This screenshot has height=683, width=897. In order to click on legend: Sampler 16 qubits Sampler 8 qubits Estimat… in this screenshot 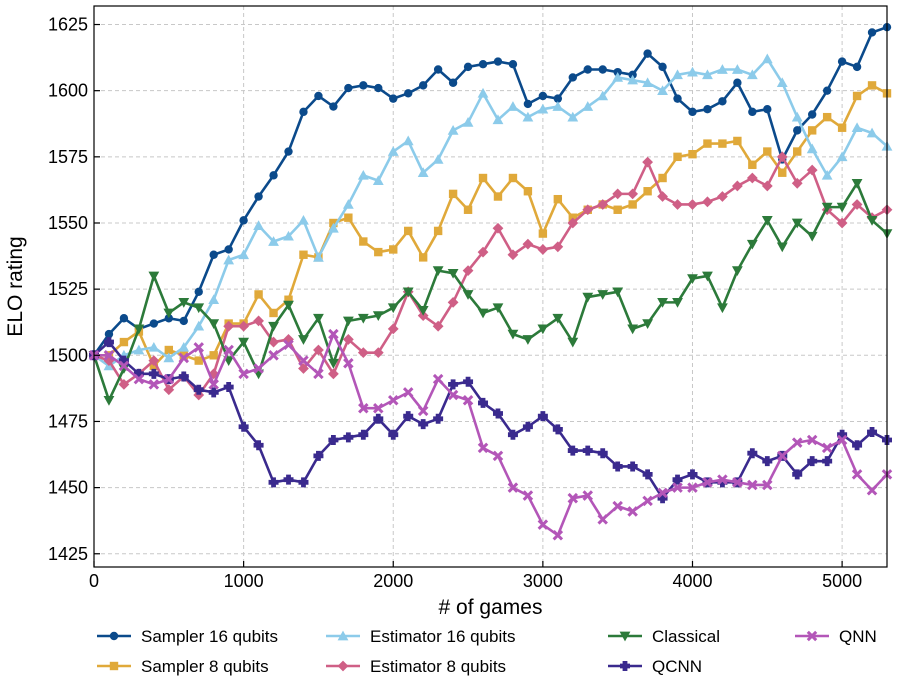, I will do `click(487, 651)`.